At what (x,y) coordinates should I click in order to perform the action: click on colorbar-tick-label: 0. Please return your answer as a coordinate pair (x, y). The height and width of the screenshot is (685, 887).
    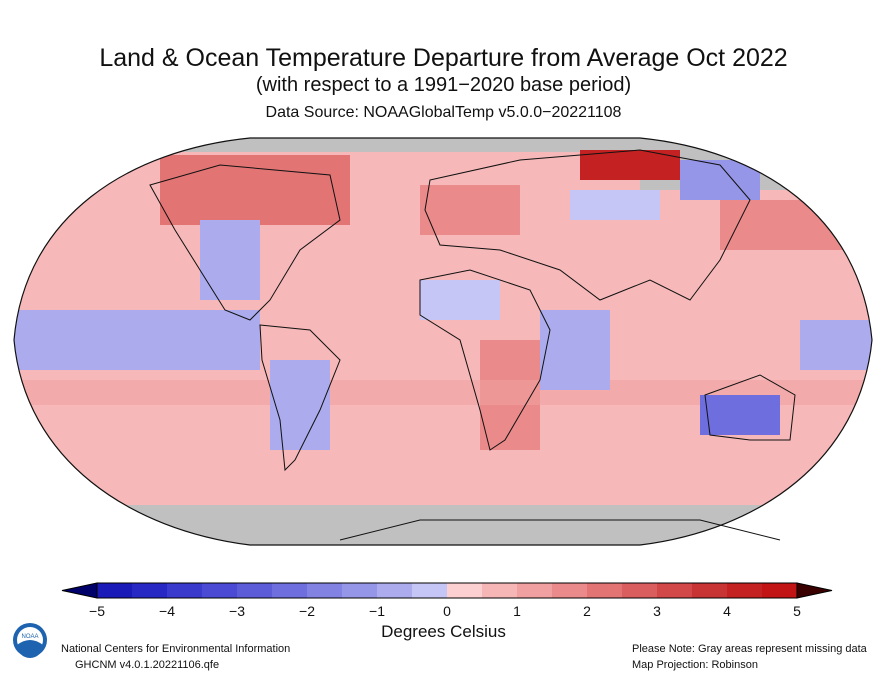
    Looking at the image, I should click on (447, 611).